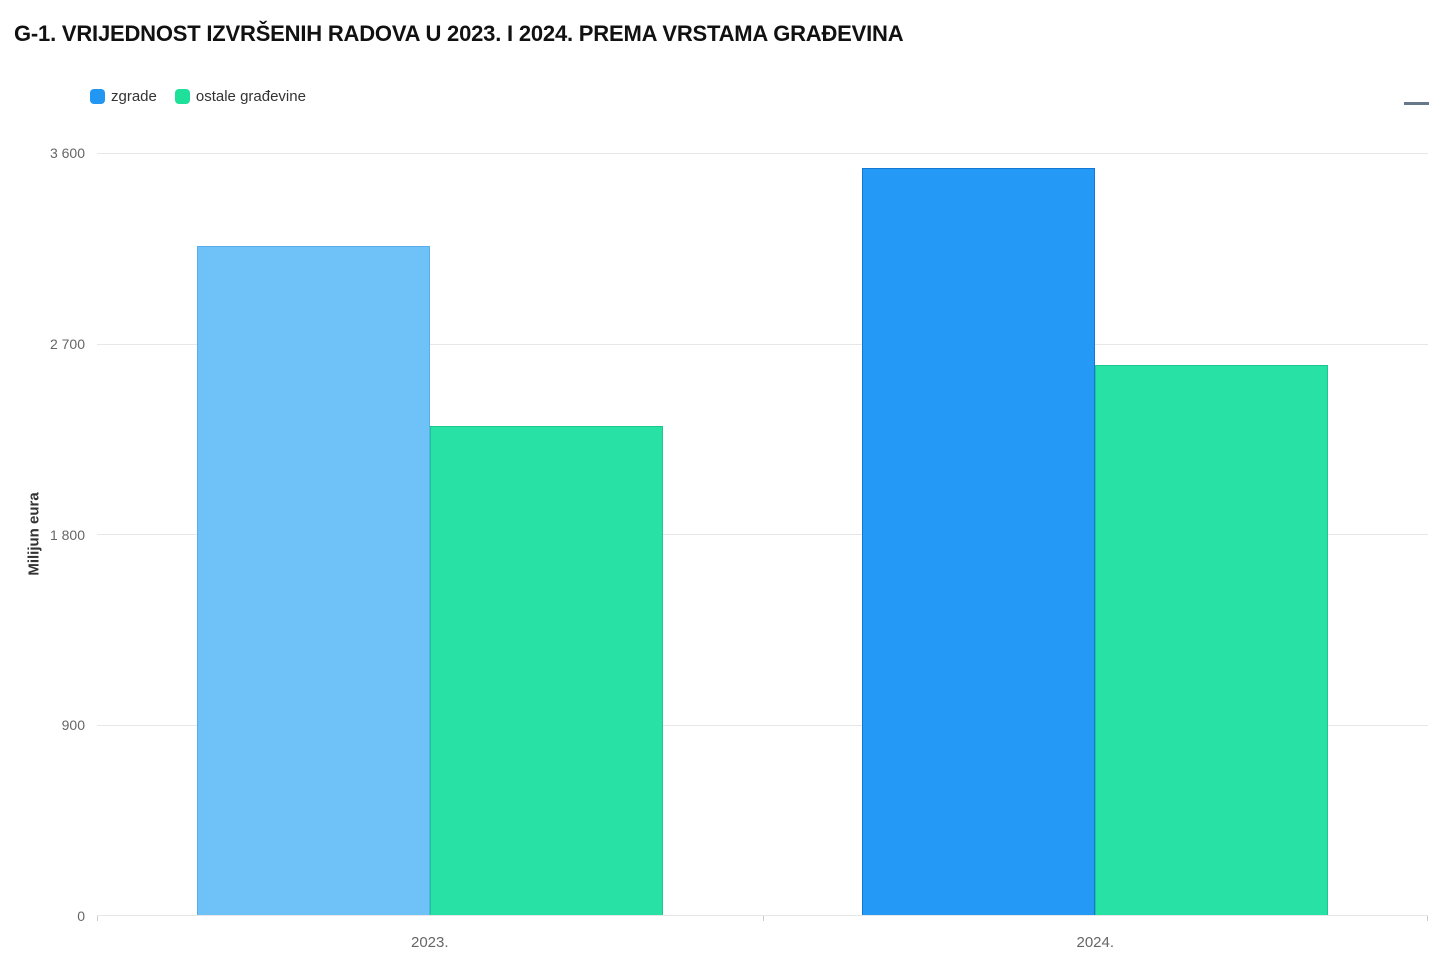  I want to click on bar-zgrade-2023, so click(313, 580).